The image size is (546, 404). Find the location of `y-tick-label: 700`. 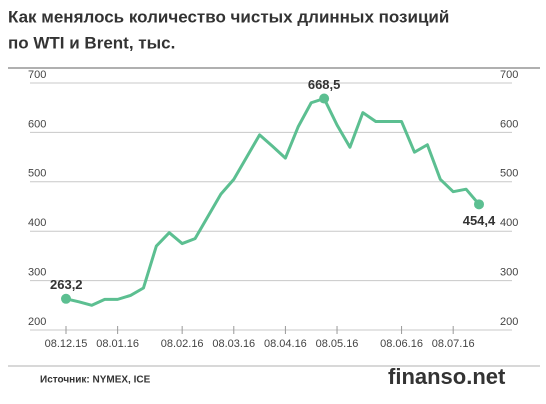

y-tick-label: 700 is located at coordinates (37, 75).